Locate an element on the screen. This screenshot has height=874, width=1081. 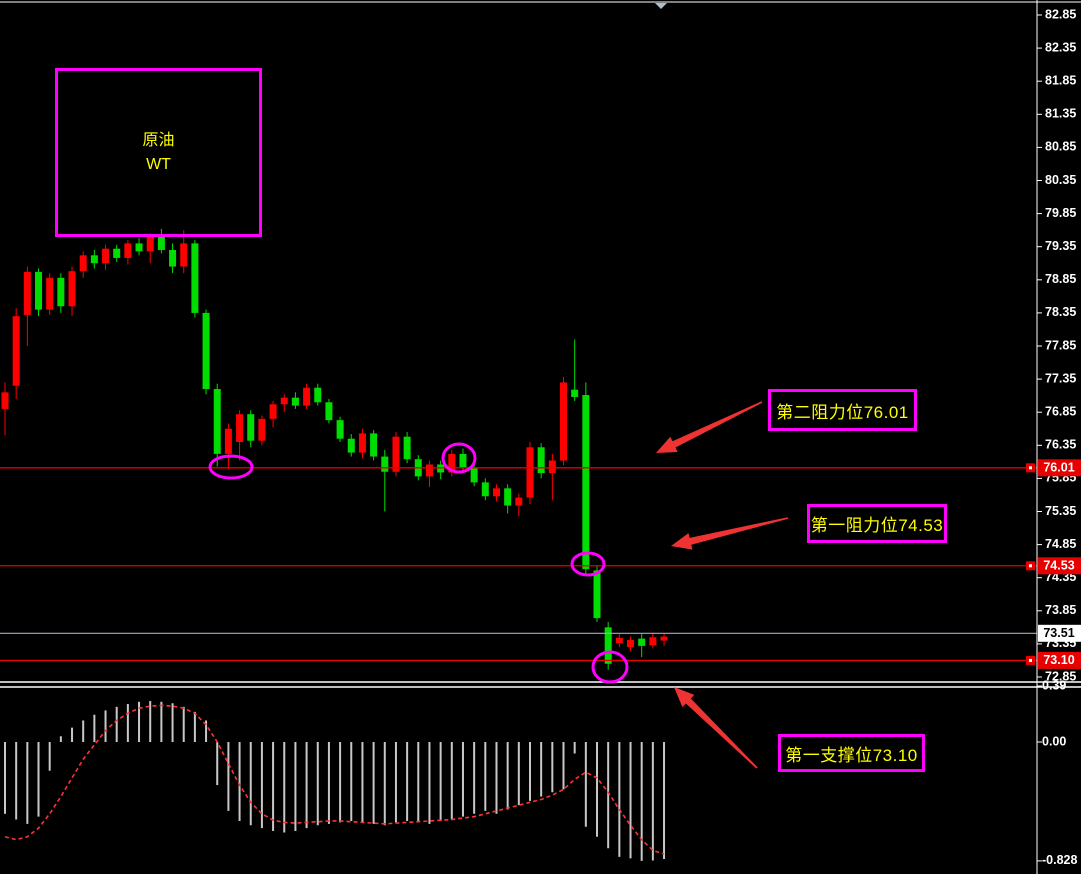
price-tag-74.53 is located at coordinates (1059, 566).